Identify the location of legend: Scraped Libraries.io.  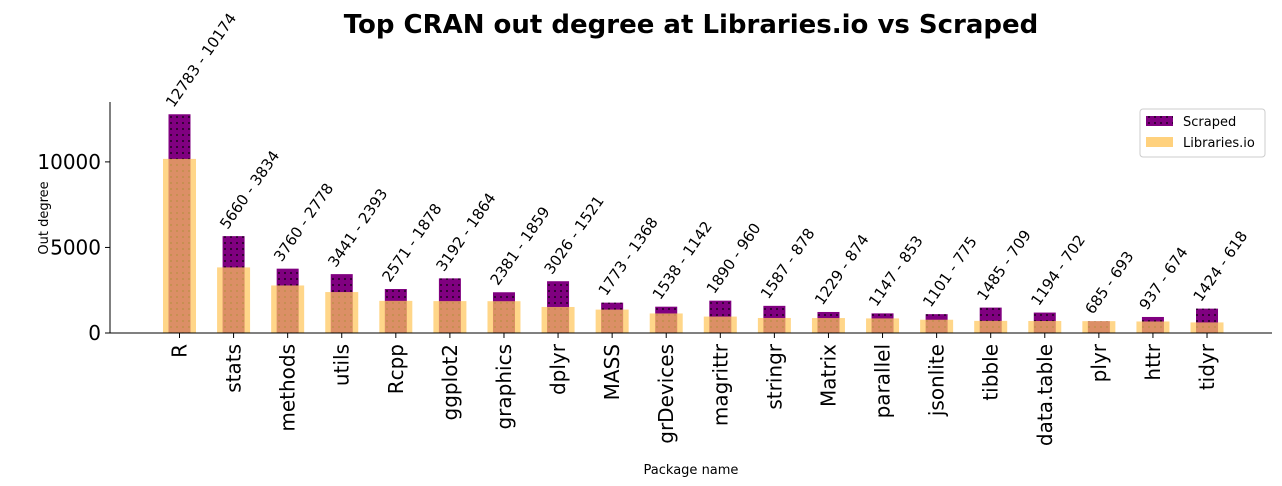
(1202, 133).